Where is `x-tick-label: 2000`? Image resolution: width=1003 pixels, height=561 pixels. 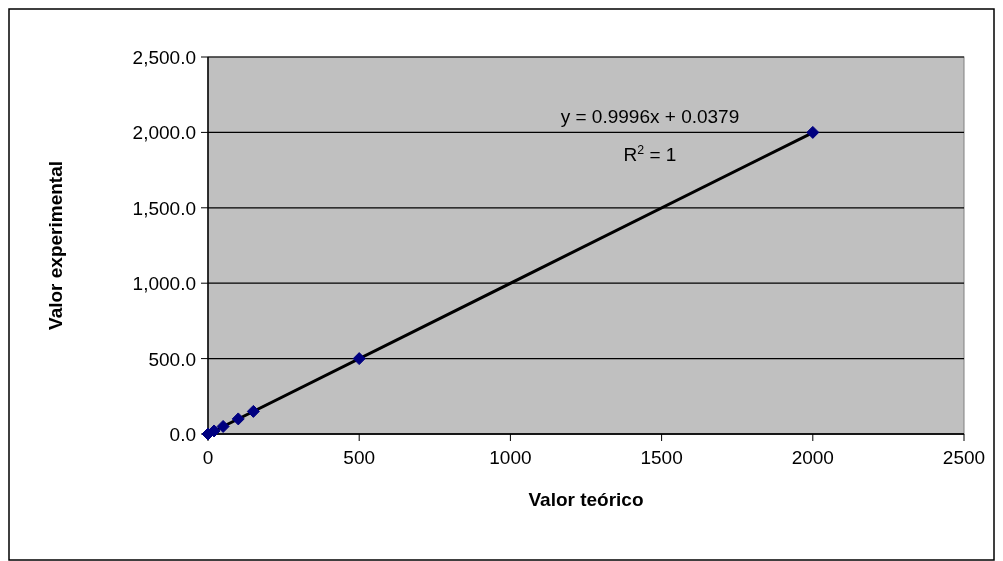
x-tick-label: 2000 is located at coordinates (812, 457).